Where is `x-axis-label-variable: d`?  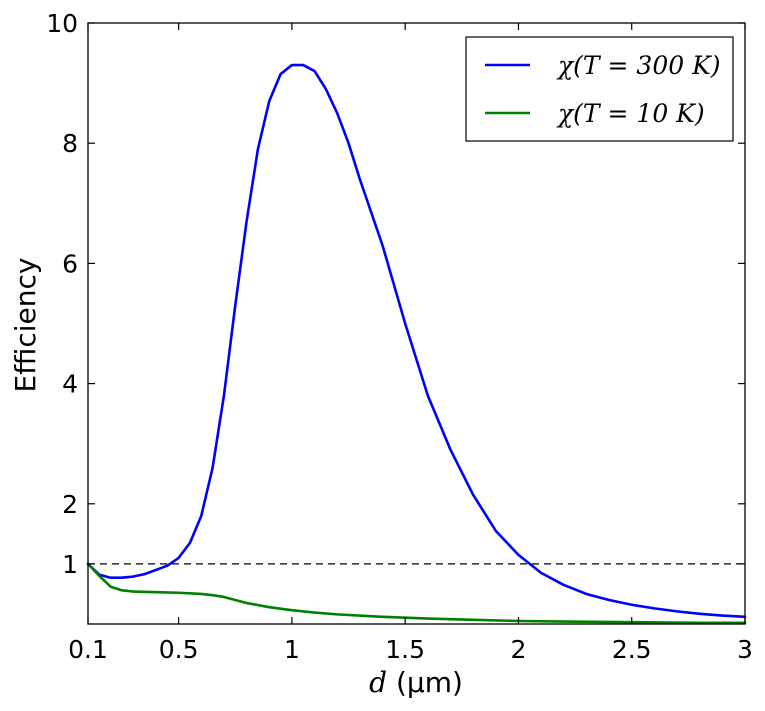
x-axis-label-variable: d is located at coordinates (378, 682).